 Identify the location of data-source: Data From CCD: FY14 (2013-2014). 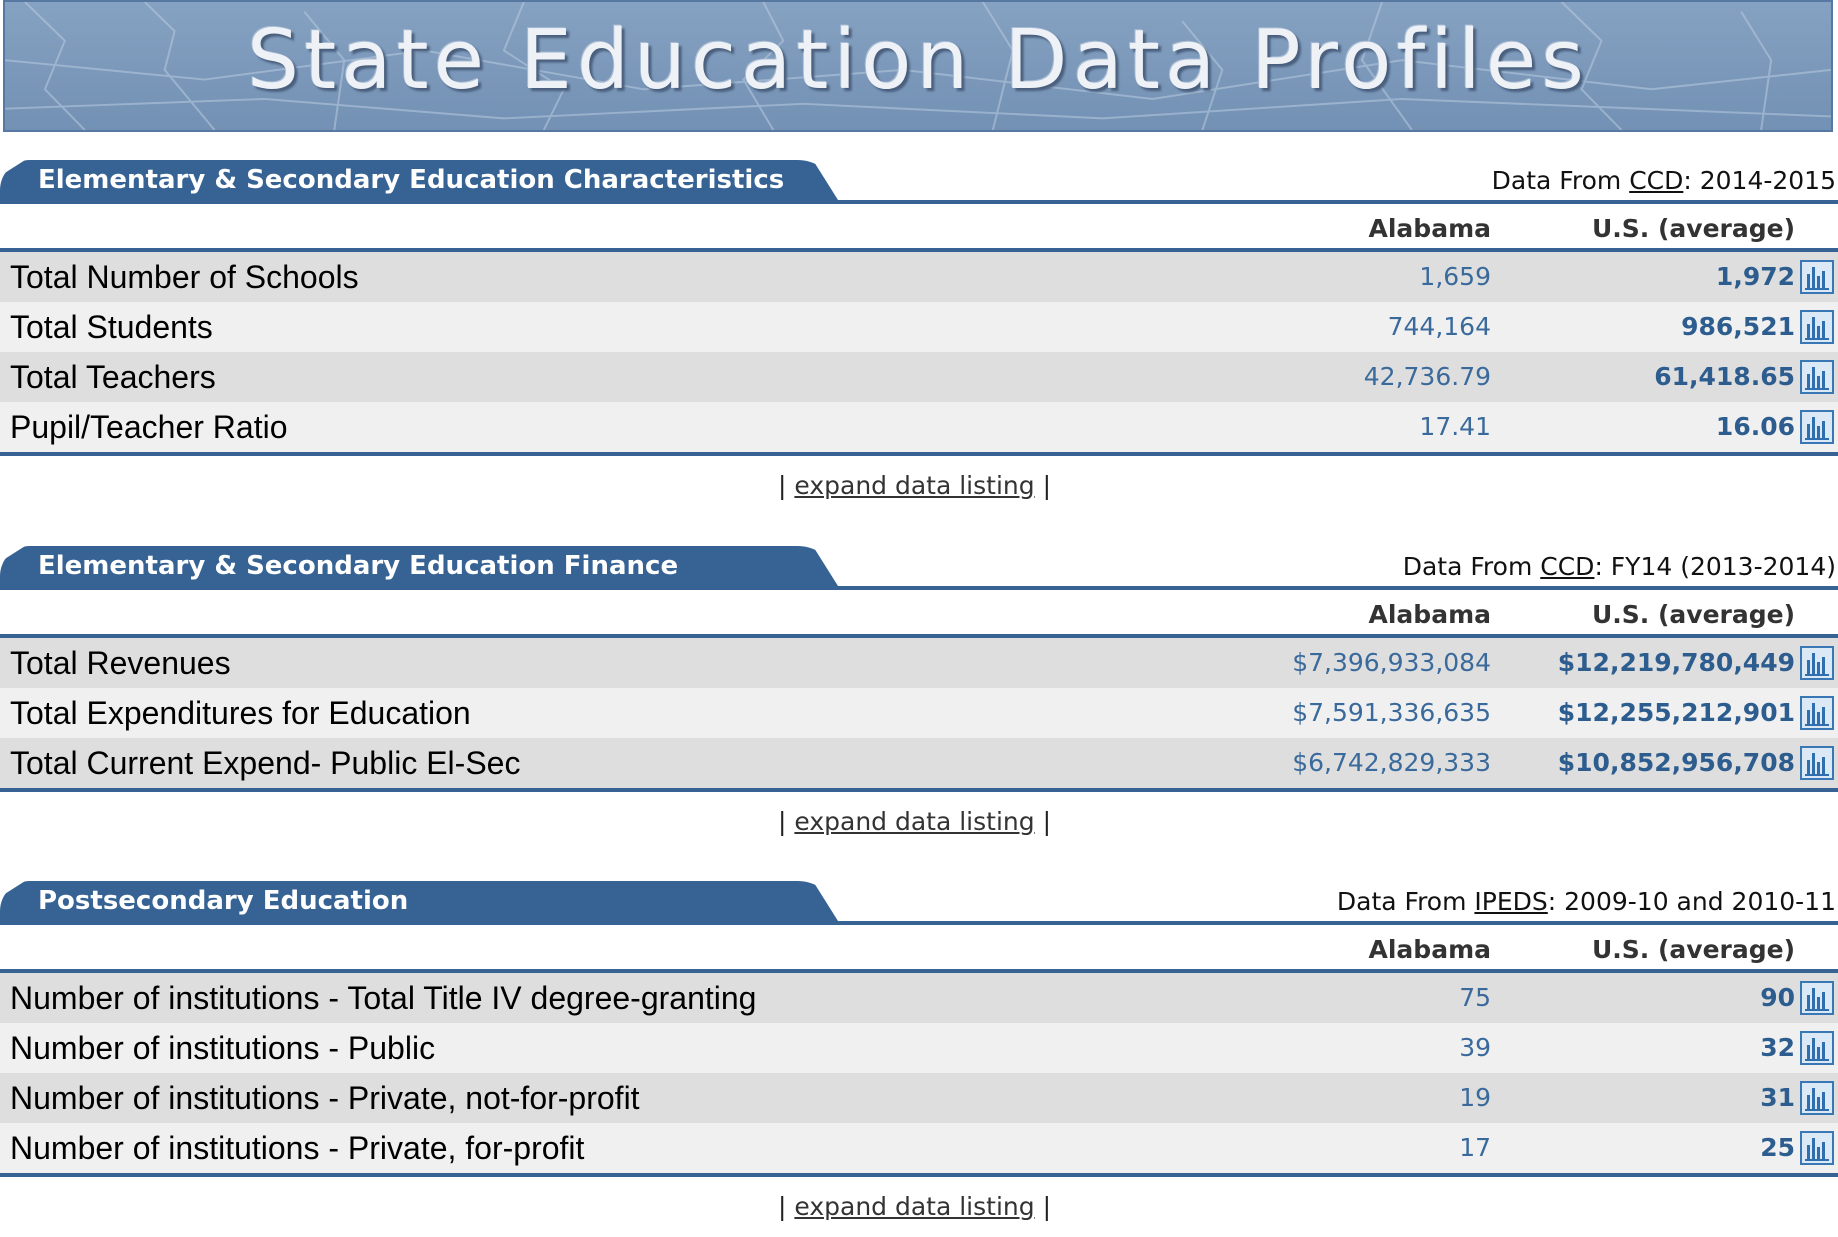
(1619, 567).